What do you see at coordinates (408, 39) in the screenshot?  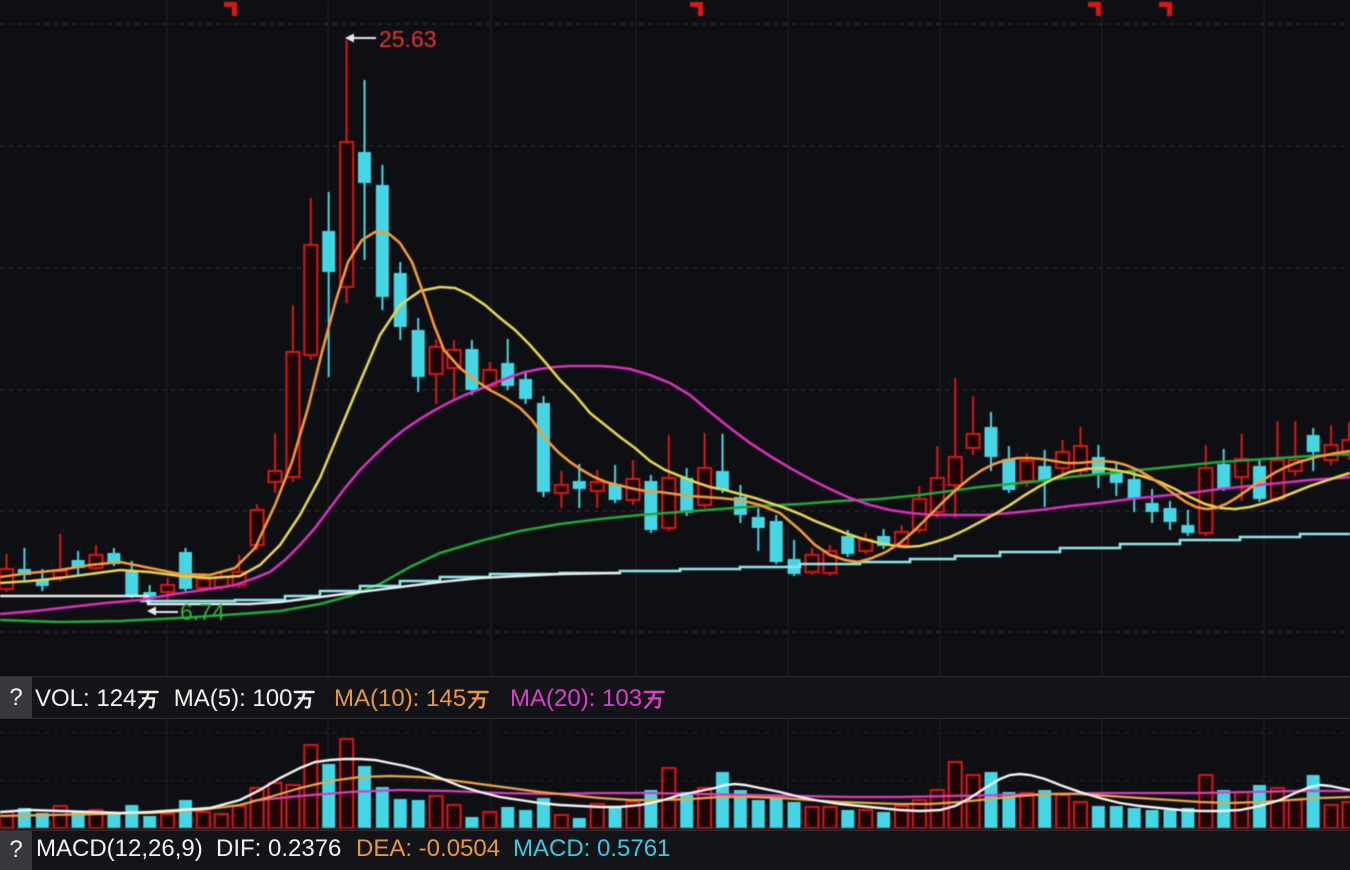 I see `svg-text: 25.63` at bounding box center [408, 39].